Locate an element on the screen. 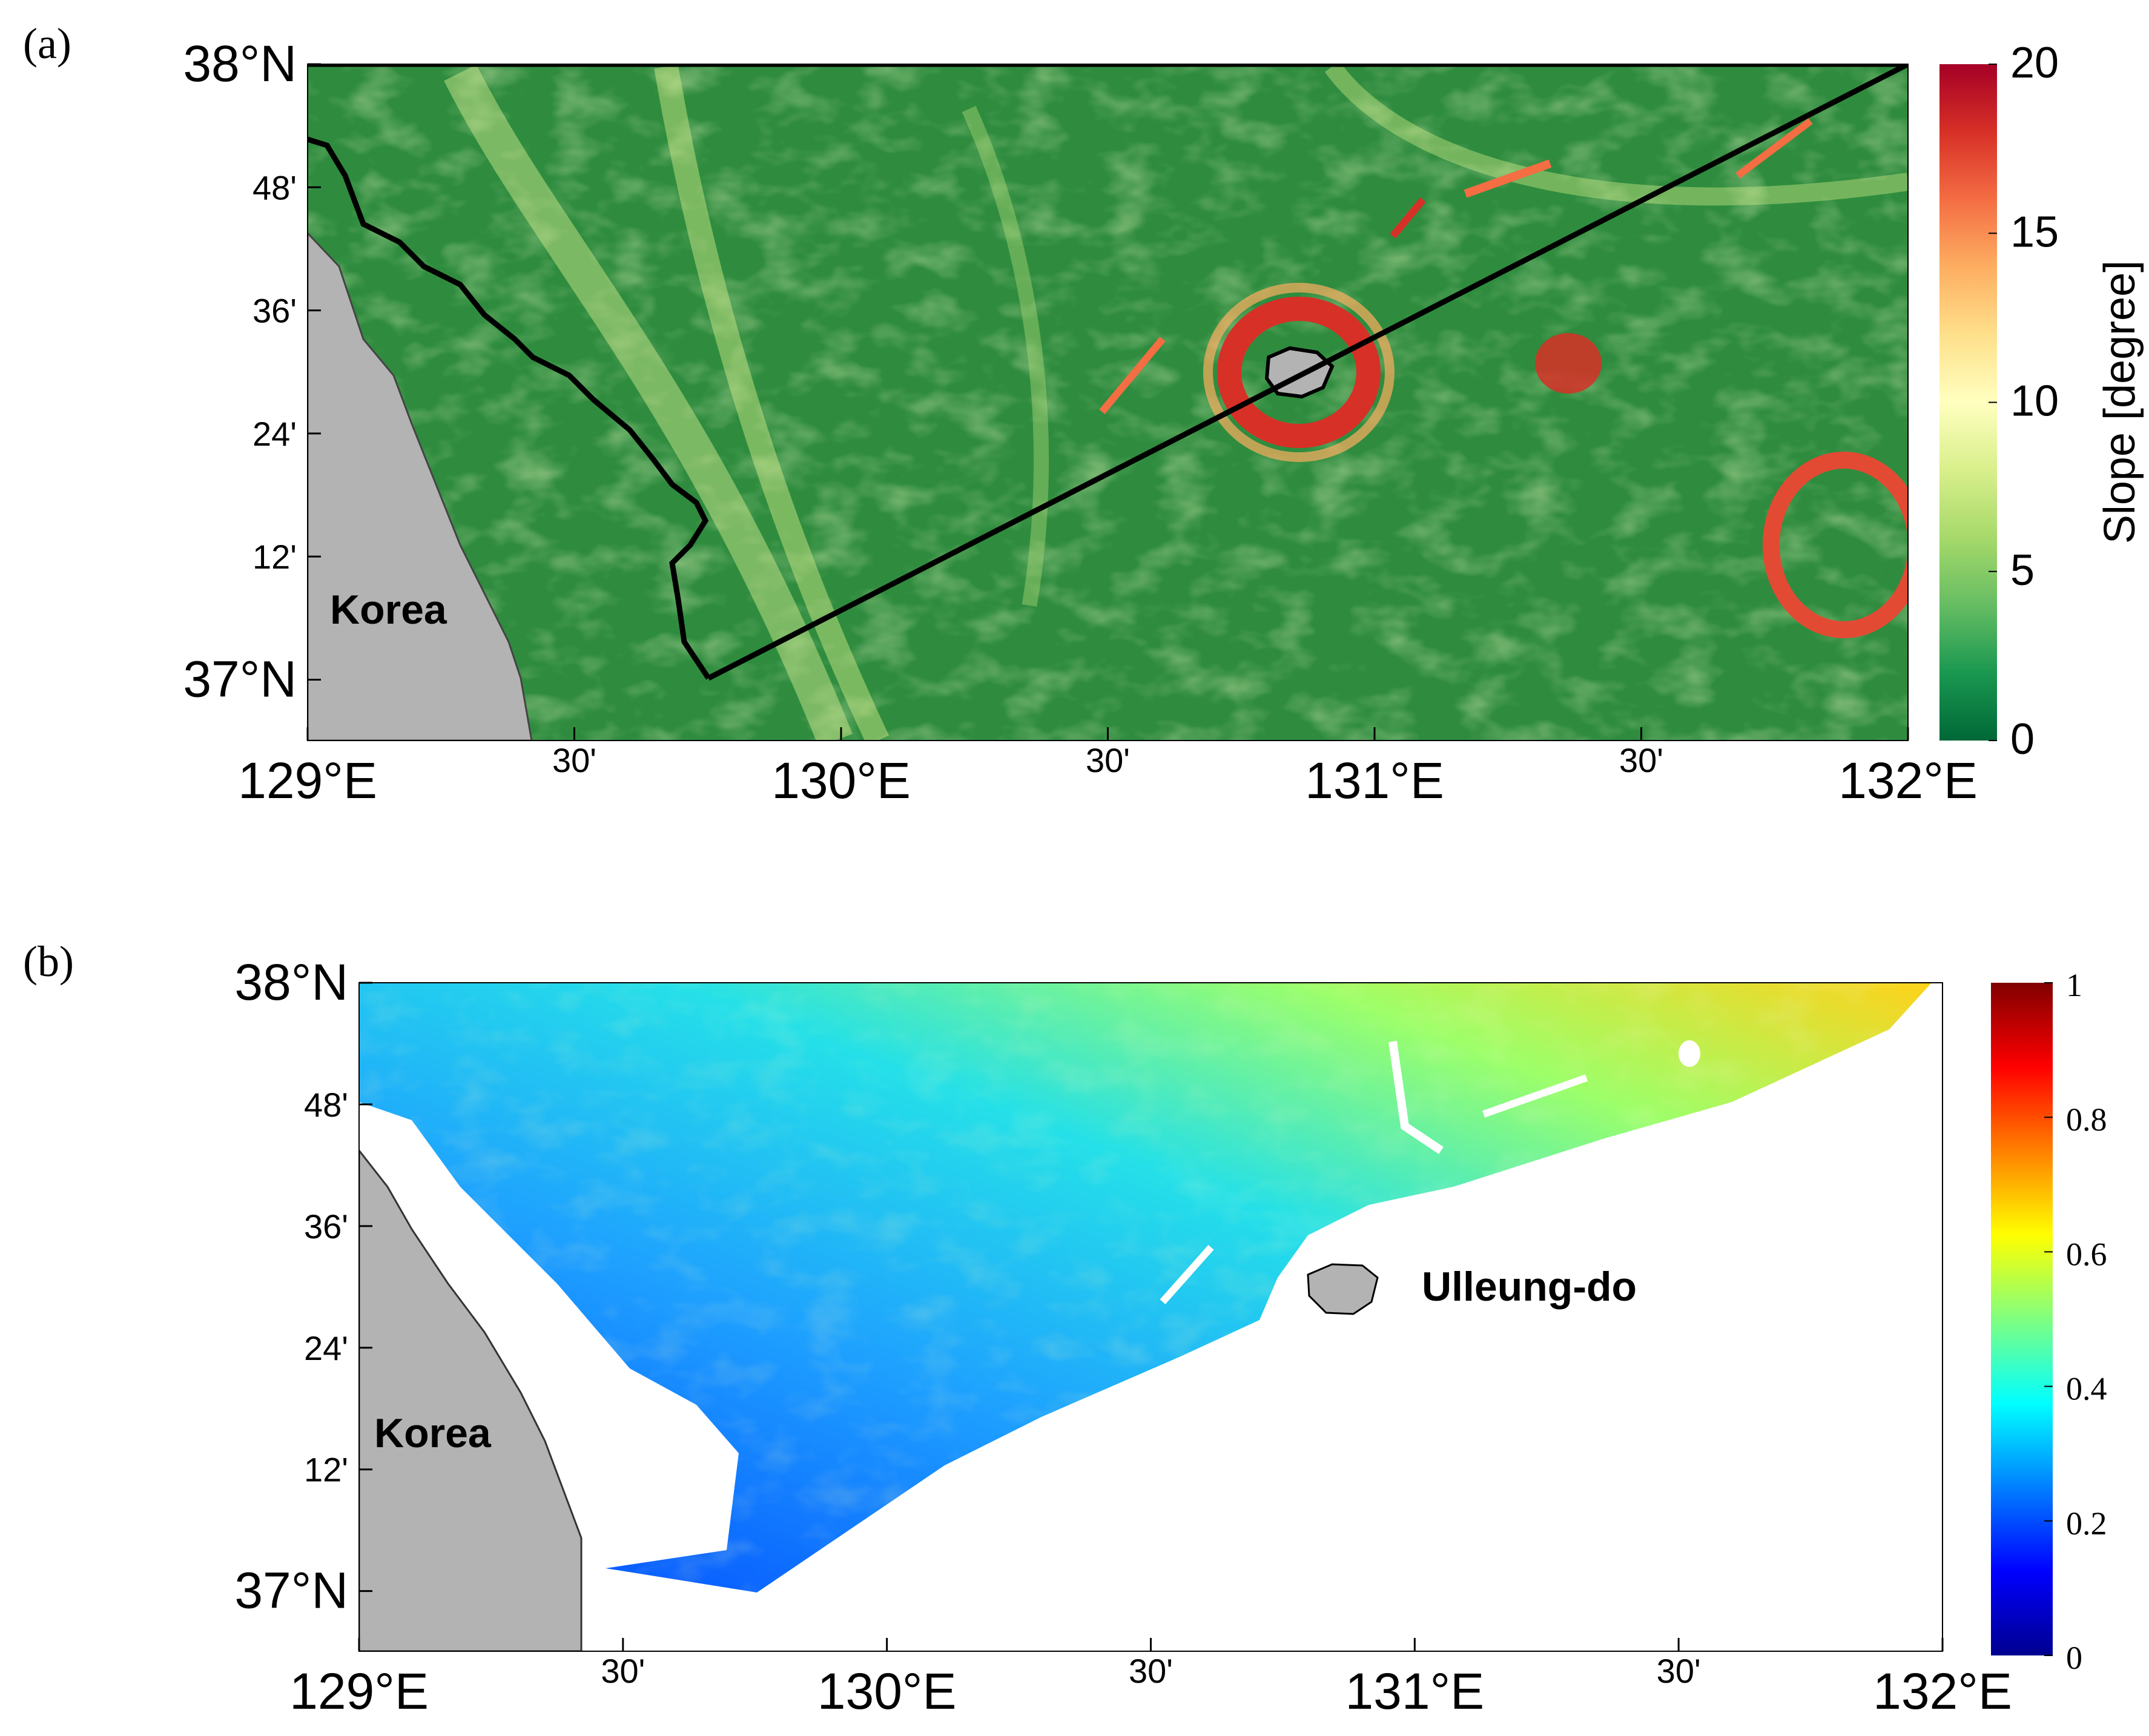  colorbar-tick-label: 0.8 is located at coordinates (2086, 1119).